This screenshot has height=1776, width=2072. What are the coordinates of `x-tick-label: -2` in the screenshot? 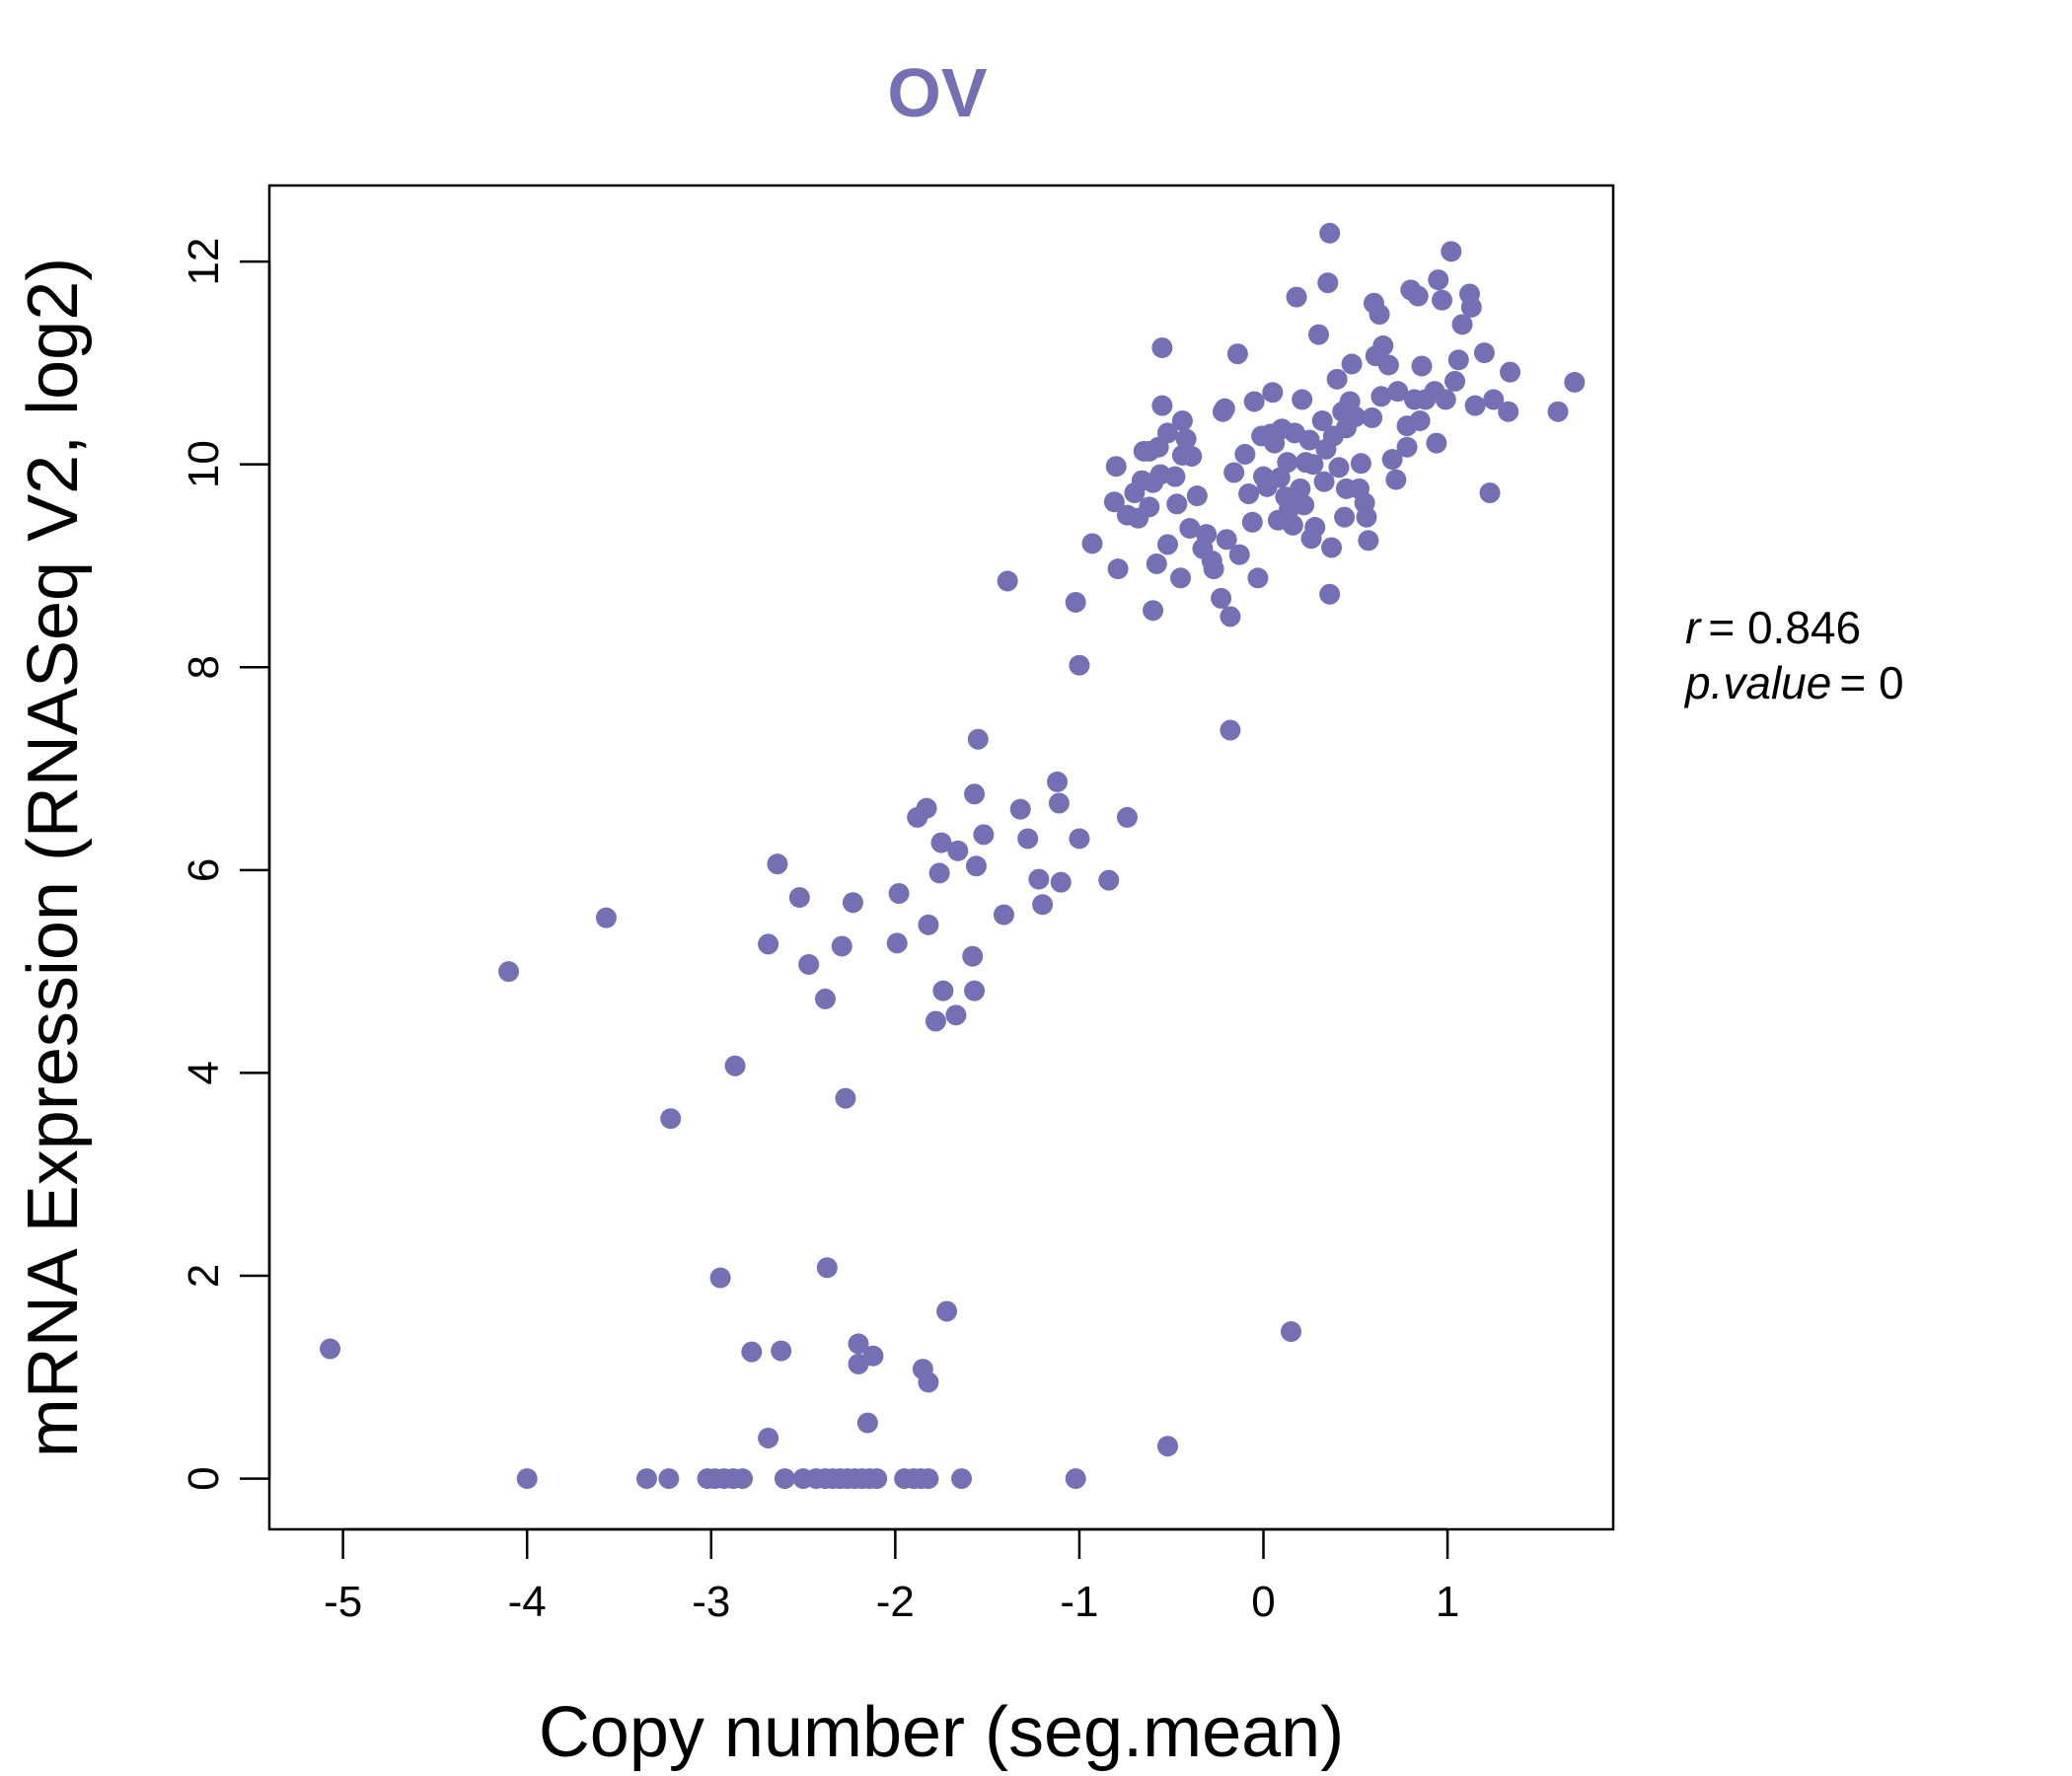 It's located at (896, 1602).